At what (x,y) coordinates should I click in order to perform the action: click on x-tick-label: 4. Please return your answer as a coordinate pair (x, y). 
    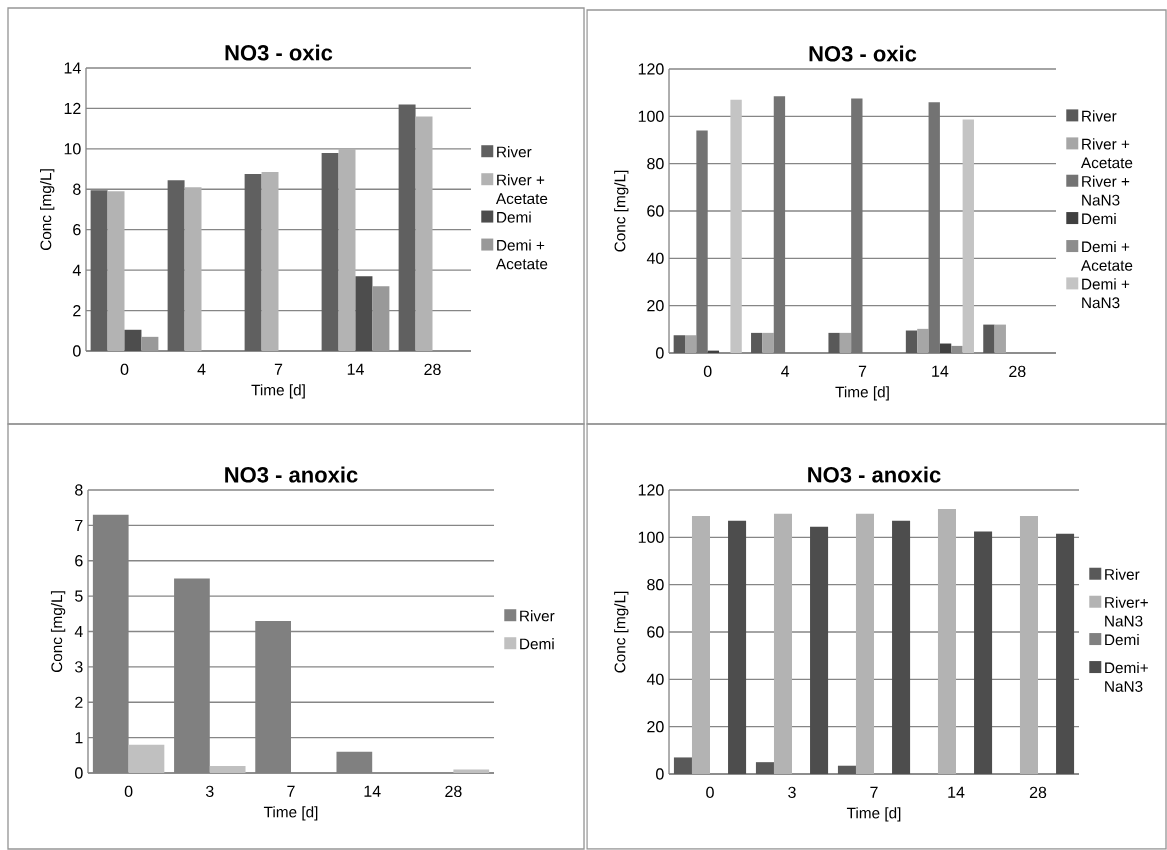
    Looking at the image, I should click on (785, 371).